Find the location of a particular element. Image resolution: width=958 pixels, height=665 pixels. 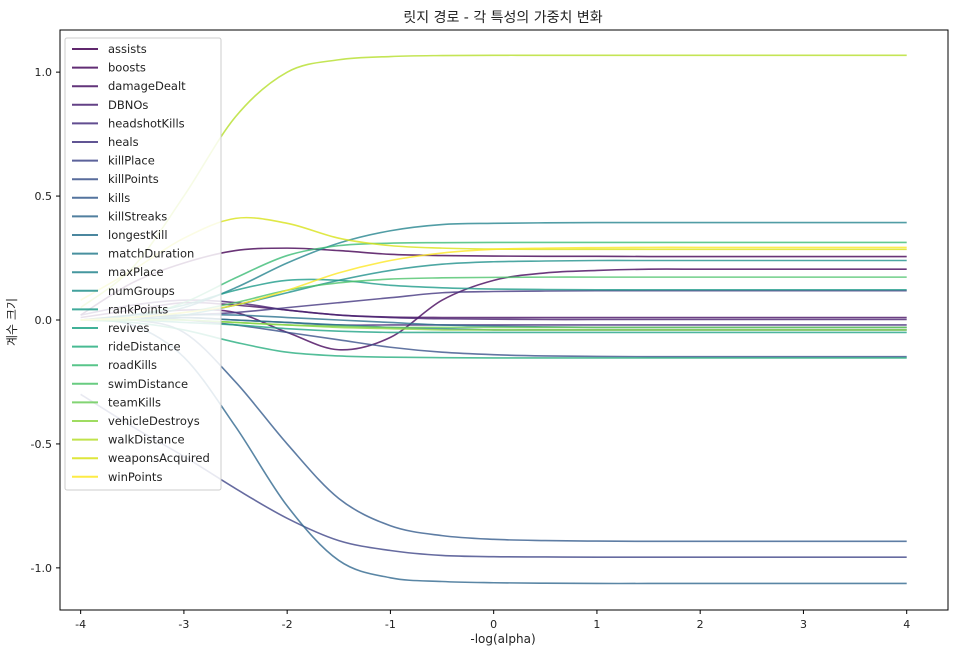

x-tick-label: 1 is located at coordinates (596, 624).